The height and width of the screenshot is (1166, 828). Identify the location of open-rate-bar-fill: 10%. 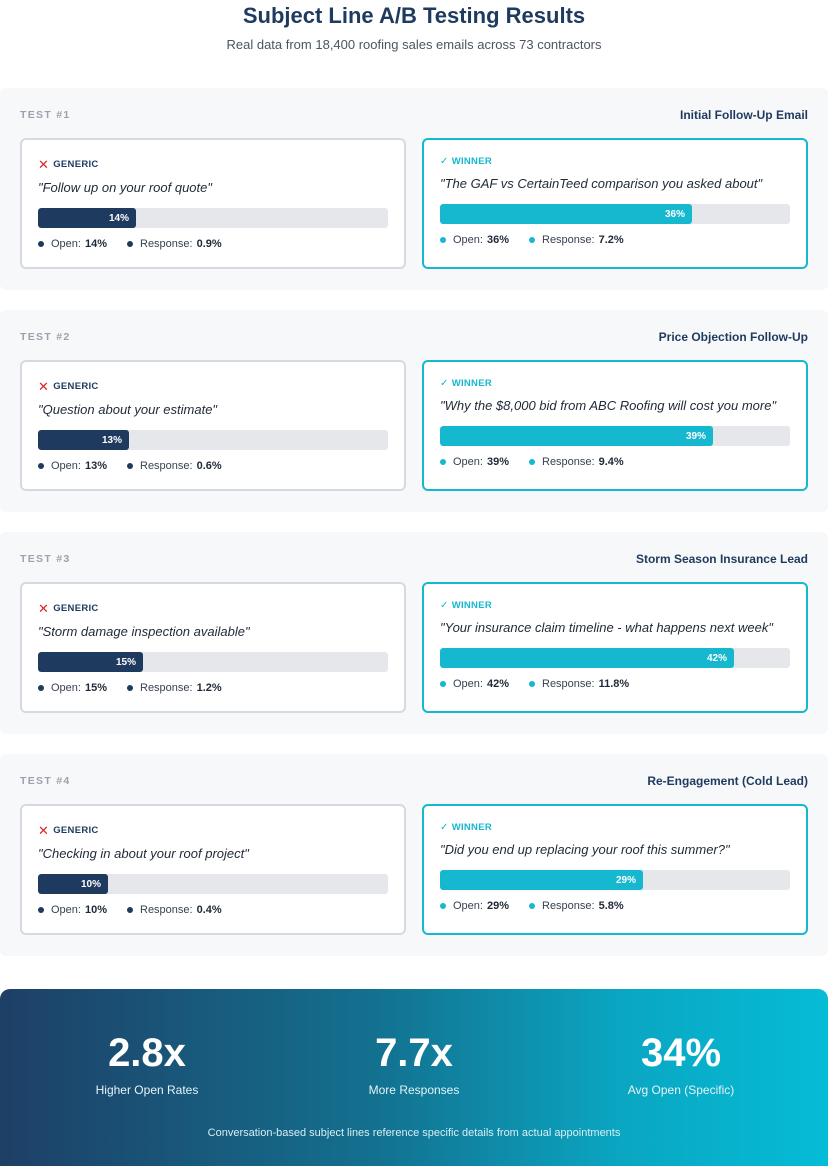
(73, 884).